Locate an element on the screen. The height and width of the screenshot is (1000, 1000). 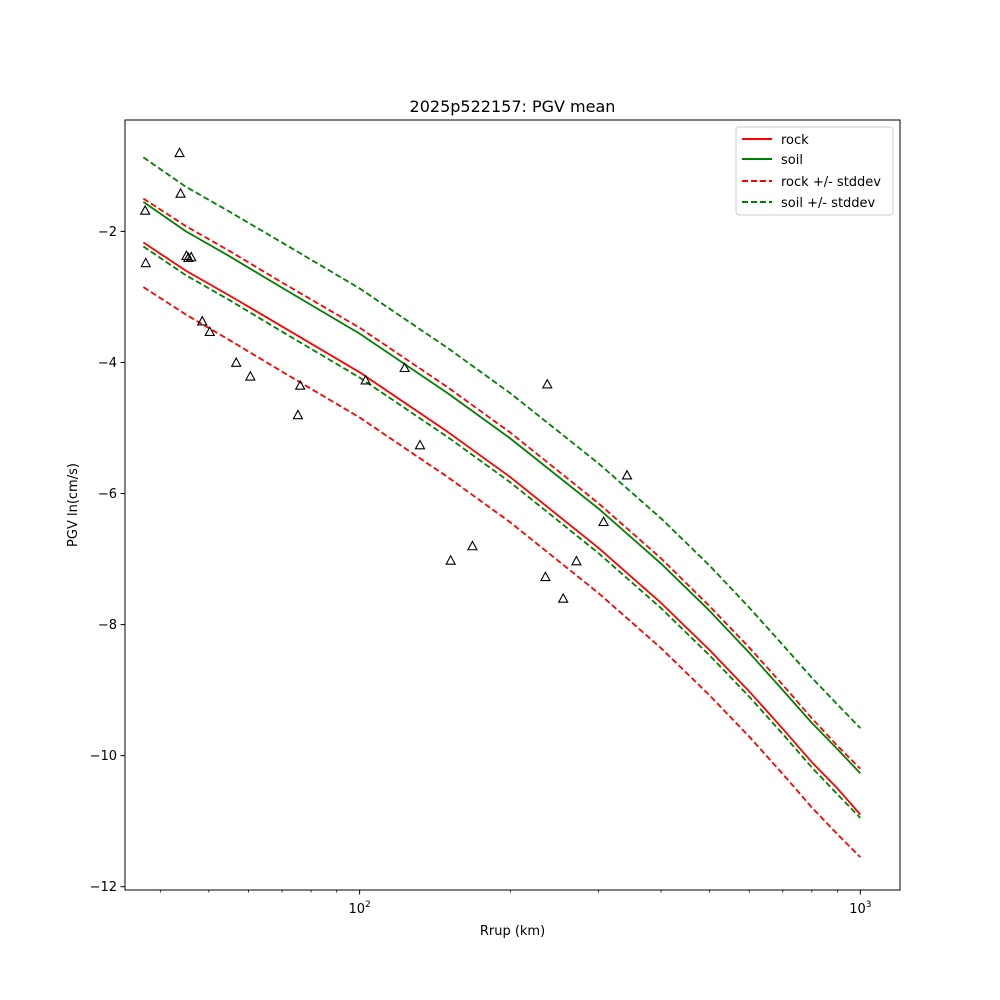
x-tick-label-exponent: 3 is located at coordinates (869, 905).